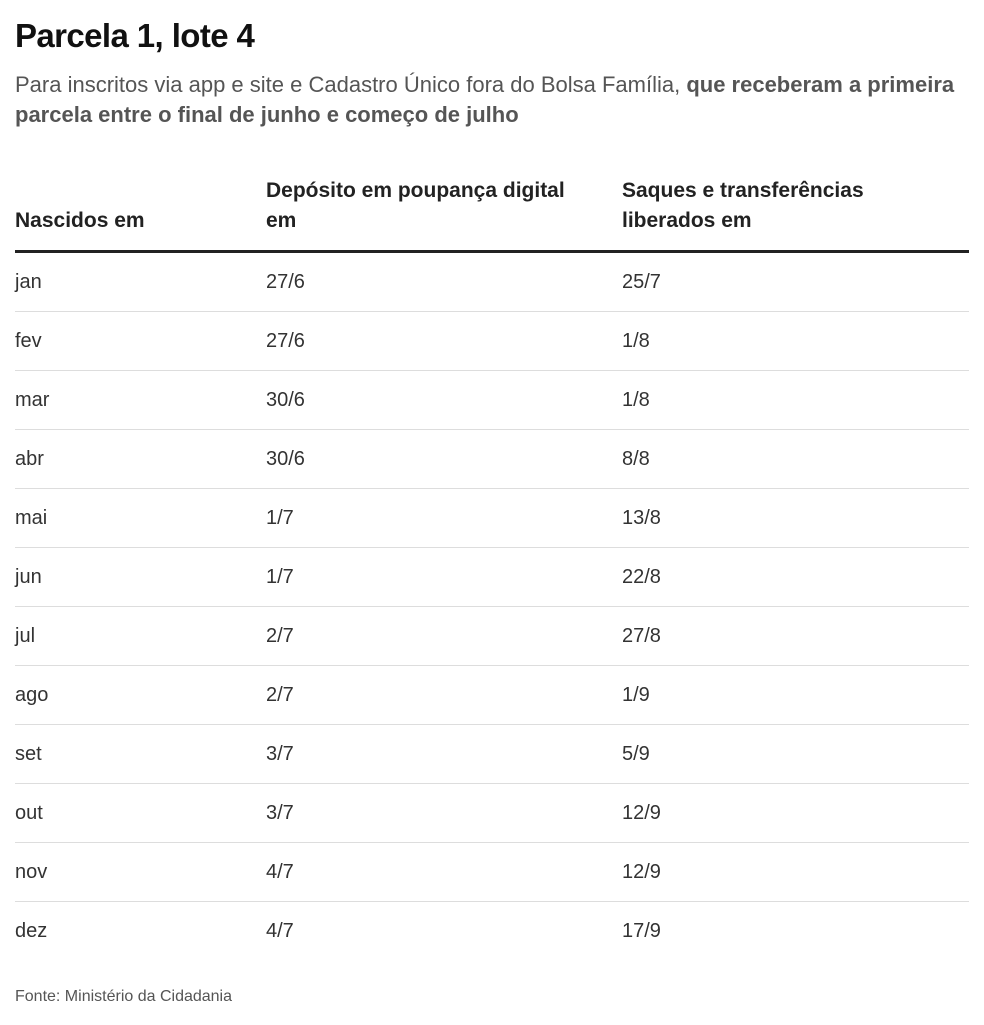 This screenshot has width=984, height=1025. What do you see at coordinates (492, 813) in the screenshot?
I see `table-row: out 3/7 12/9` at bounding box center [492, 813].